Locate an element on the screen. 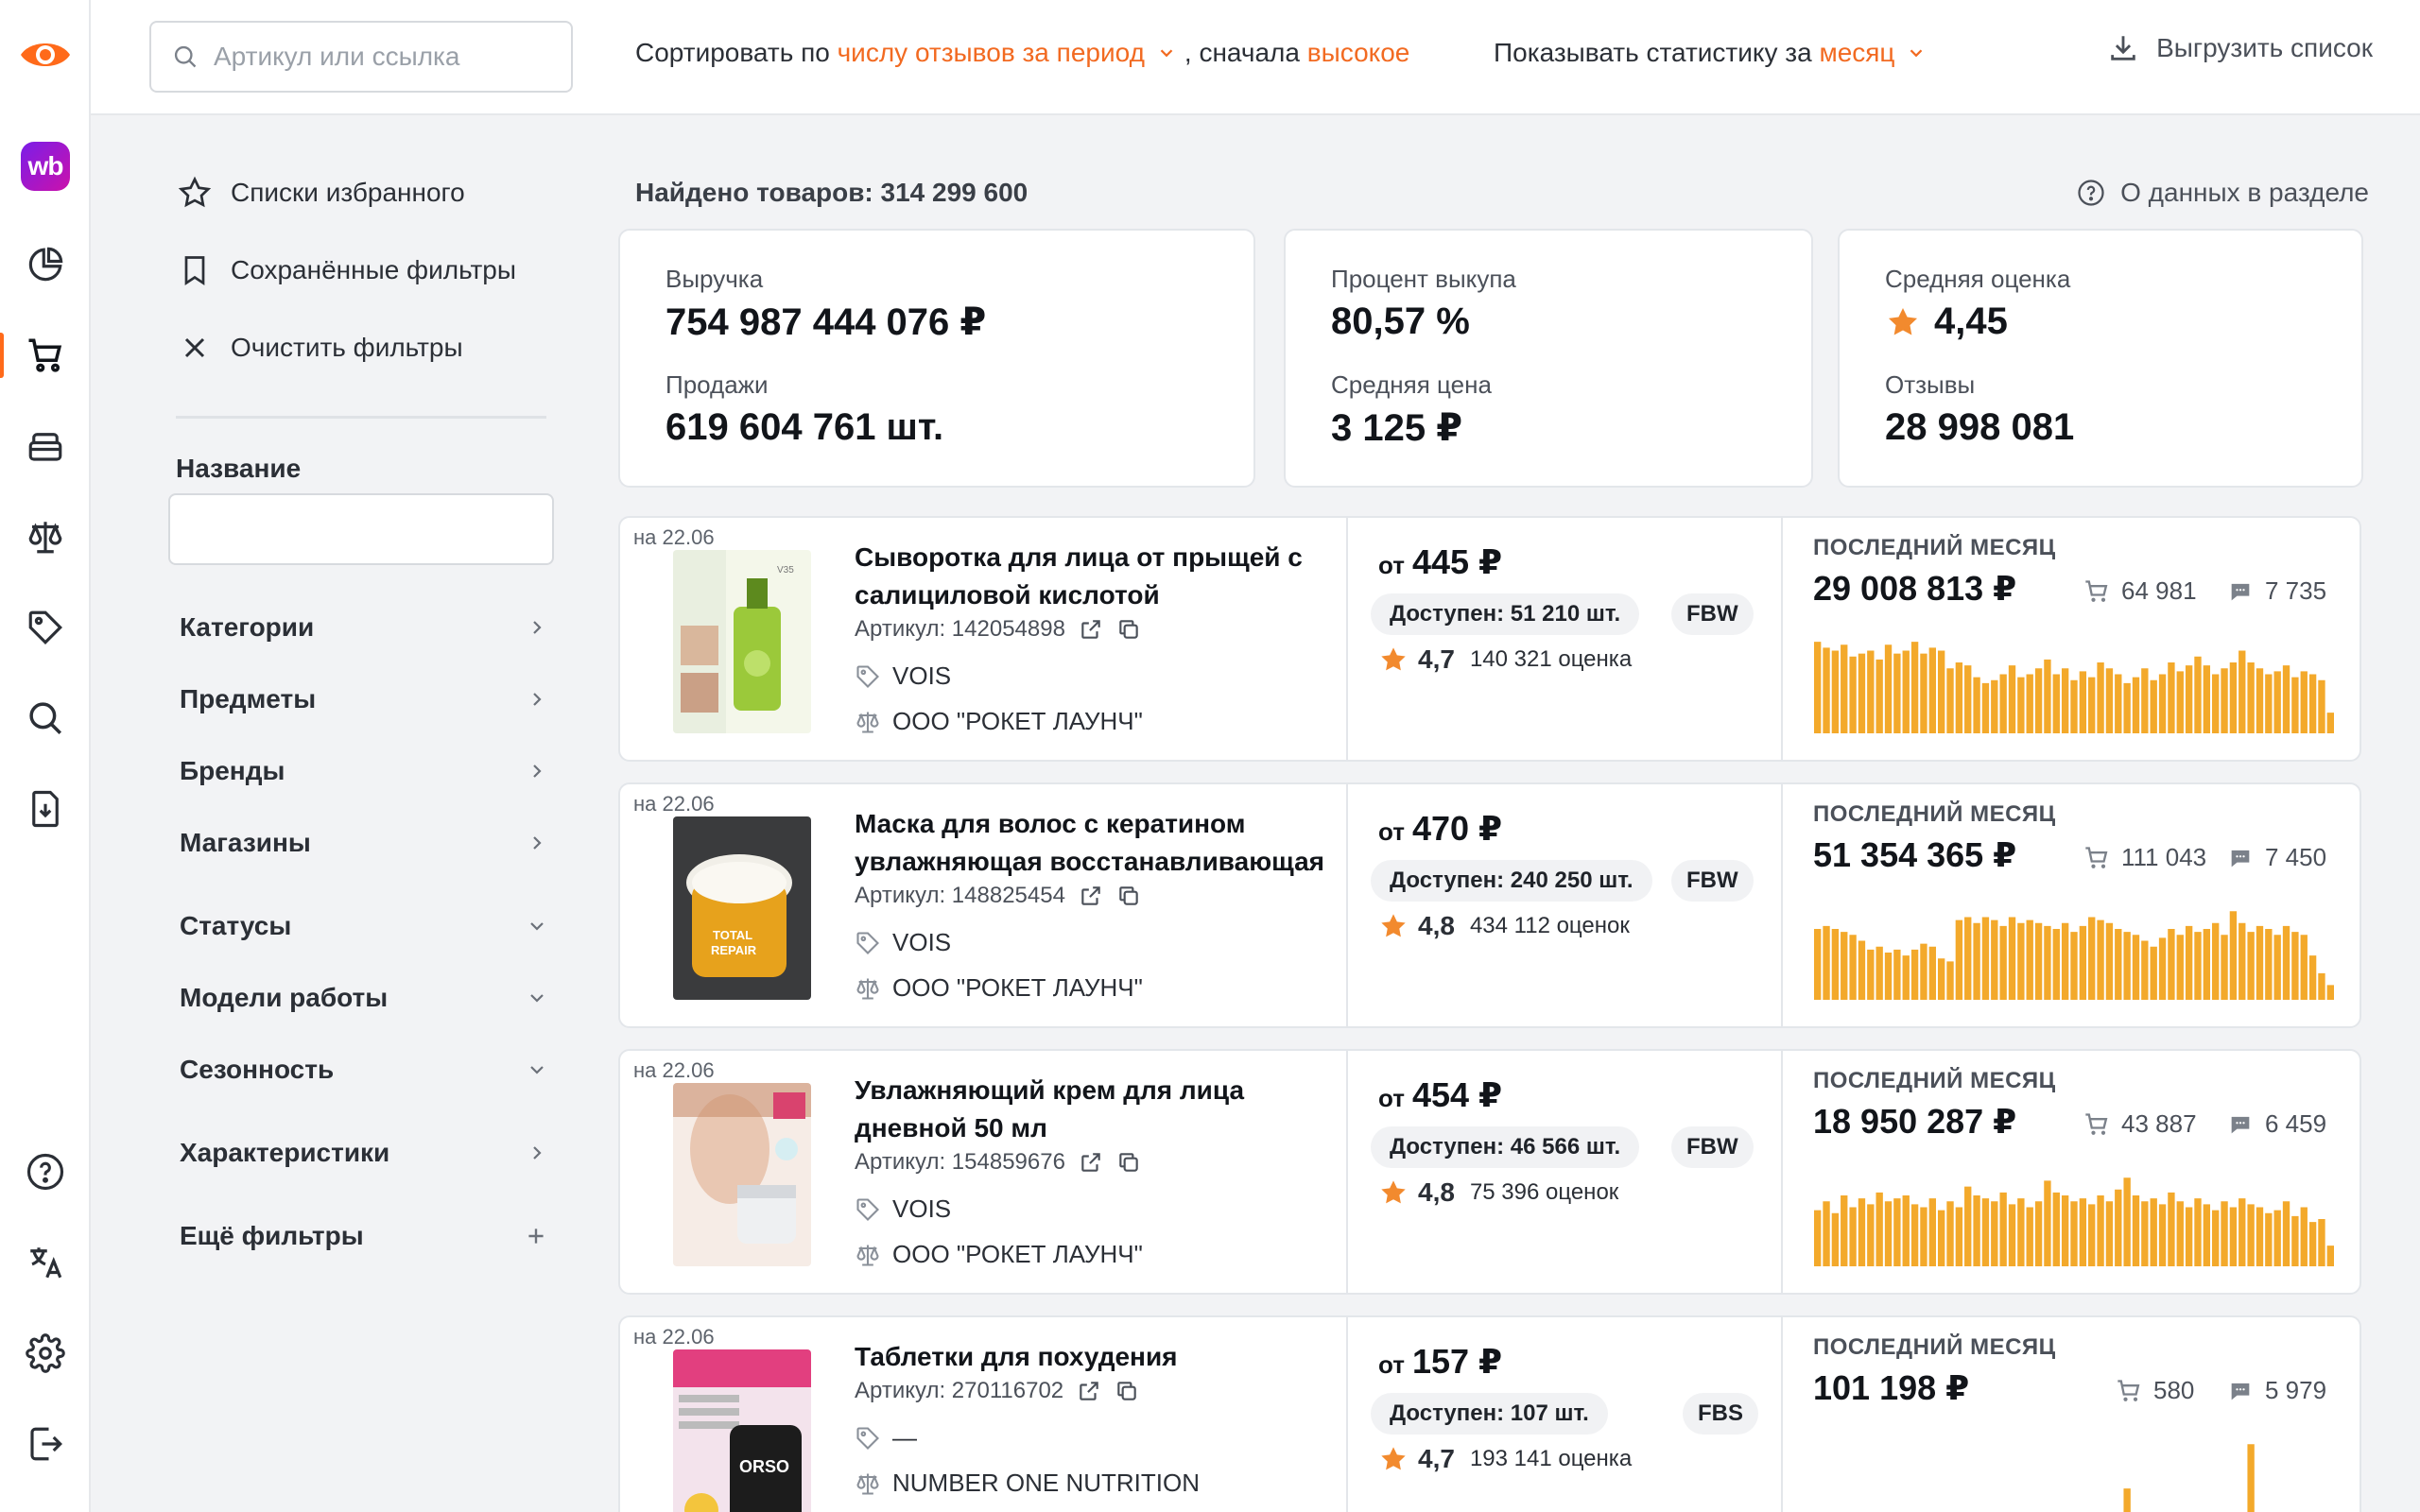 The image size is (2420, 1512). orders-value: 111 043 is located at coordinates (2164, 857).